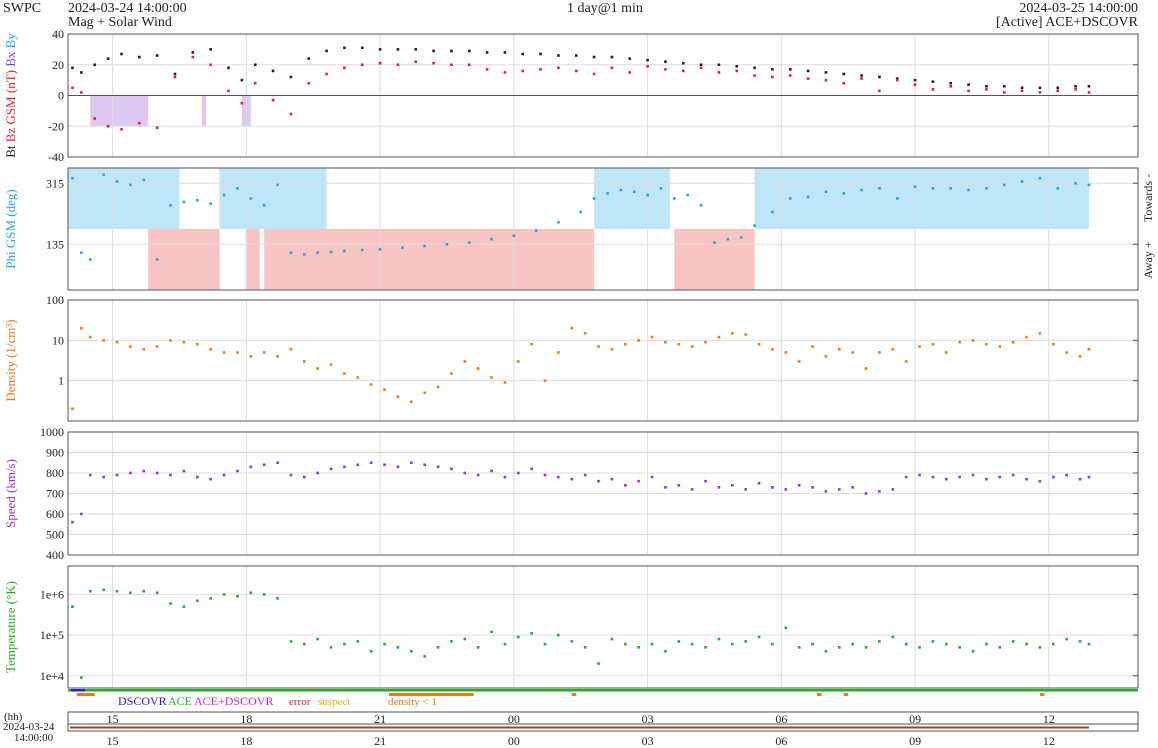 The image size is (1158, 748). What do you see at coordinates (1148, 198) in the screenshot?
I see `towards-label: Towards -` at bounding box center [1148, 198].